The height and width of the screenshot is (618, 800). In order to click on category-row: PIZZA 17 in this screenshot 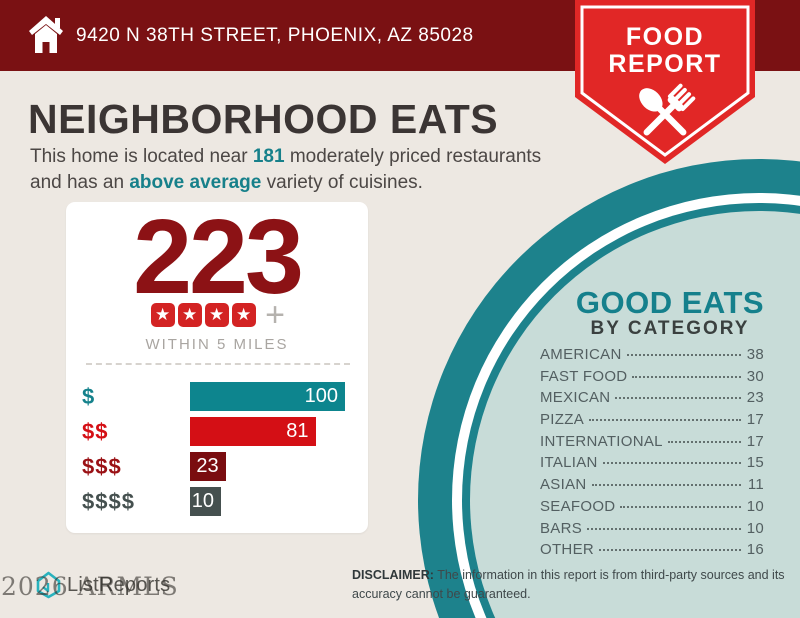, I will do `click(652, 422)`.